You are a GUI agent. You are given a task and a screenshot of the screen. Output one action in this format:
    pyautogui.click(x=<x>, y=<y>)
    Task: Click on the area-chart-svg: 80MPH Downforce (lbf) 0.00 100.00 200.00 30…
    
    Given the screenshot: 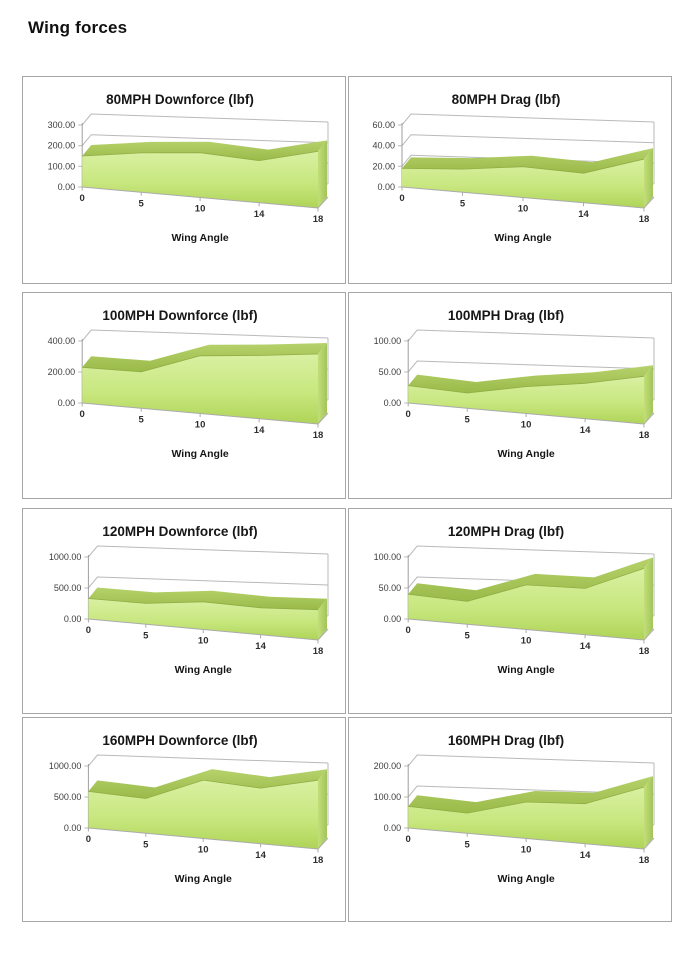 What is the action you would take?
    pyautogui.click(x=188, y=168)
    